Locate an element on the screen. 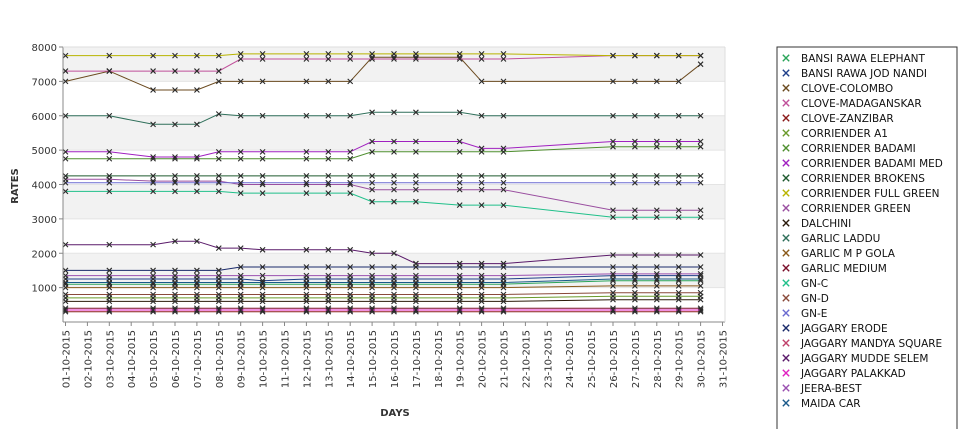  x-tick-label: 13-10-2015 is located at coordinates (329, 359).